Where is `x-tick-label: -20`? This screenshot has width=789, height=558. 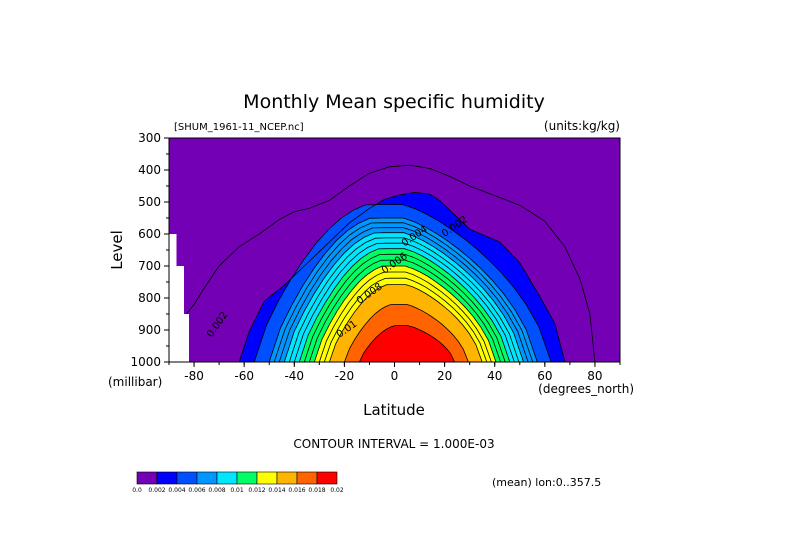 x-tick-label: -20 is located at coordinates (345, 376).